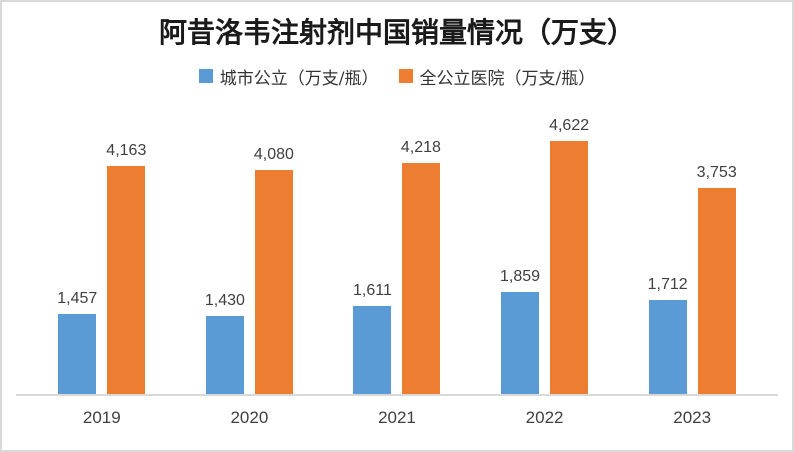 Image resolution: width=794 pixels, height=452 pixels. I want to click on bar-all-public-2022, so click(569, 267).